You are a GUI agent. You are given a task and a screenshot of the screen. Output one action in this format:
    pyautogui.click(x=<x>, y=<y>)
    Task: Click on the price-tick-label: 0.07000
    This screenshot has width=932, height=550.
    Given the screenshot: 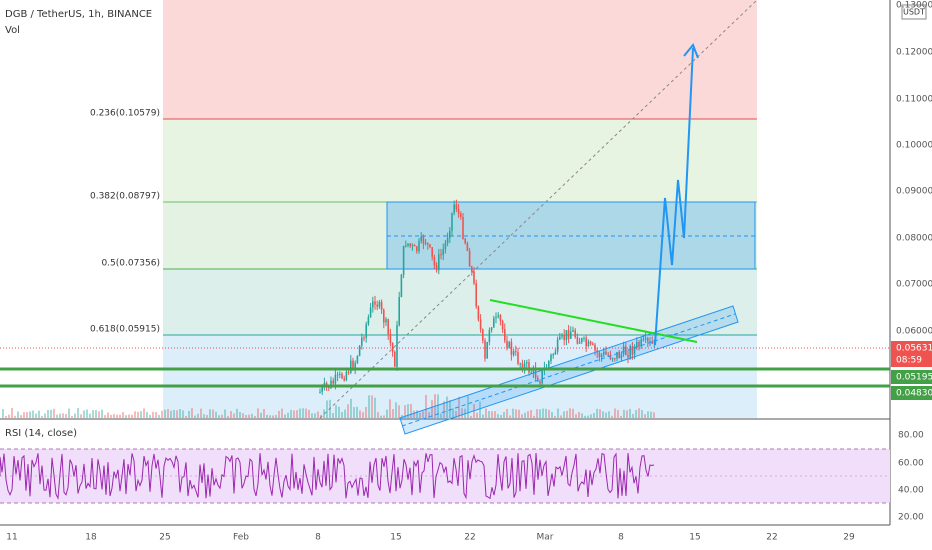 What is the action you would take?
    pyautogui.click(x=914, y=285)
    